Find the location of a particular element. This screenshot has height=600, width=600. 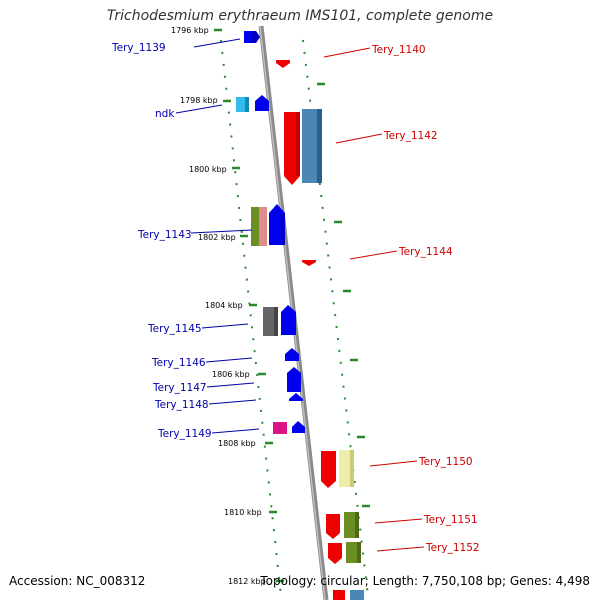

kbp-label-1806: 1806 kbp is located at coordinates (231, 374).